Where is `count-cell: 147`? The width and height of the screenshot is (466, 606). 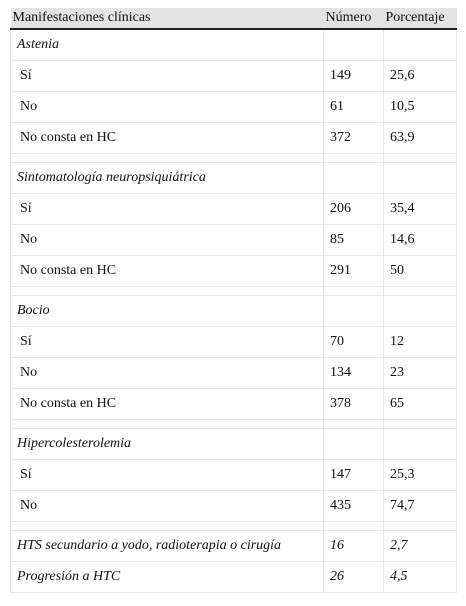 count-cell: 147 is located at coordinates (353, 475).